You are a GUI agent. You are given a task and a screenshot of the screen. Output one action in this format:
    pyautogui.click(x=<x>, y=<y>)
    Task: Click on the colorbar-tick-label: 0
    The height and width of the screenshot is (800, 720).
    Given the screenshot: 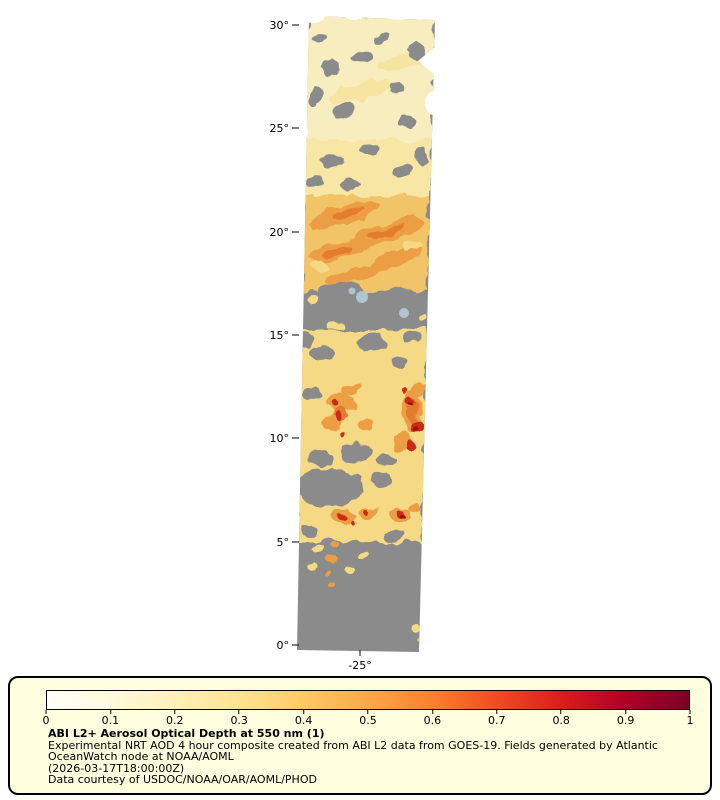 What is the action you would take?
    pyautogui.click(x=46, y=720)
    